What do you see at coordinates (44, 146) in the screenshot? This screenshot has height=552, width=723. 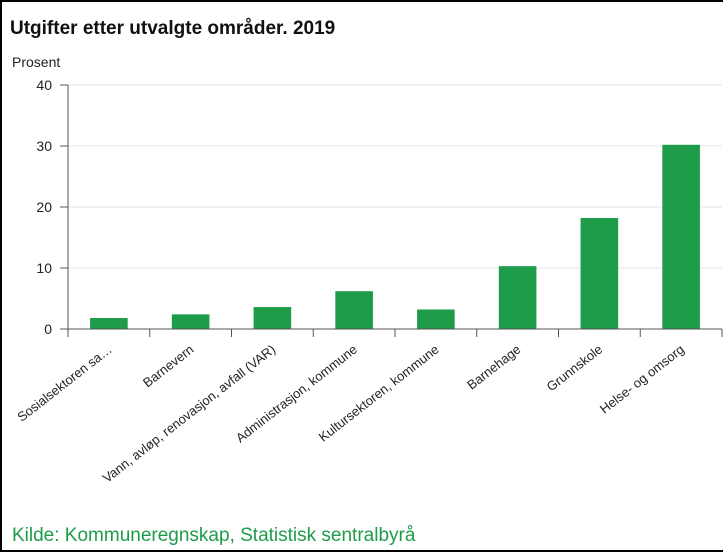 I see `y-tick-label: 30` at bounding box center [44, 146].